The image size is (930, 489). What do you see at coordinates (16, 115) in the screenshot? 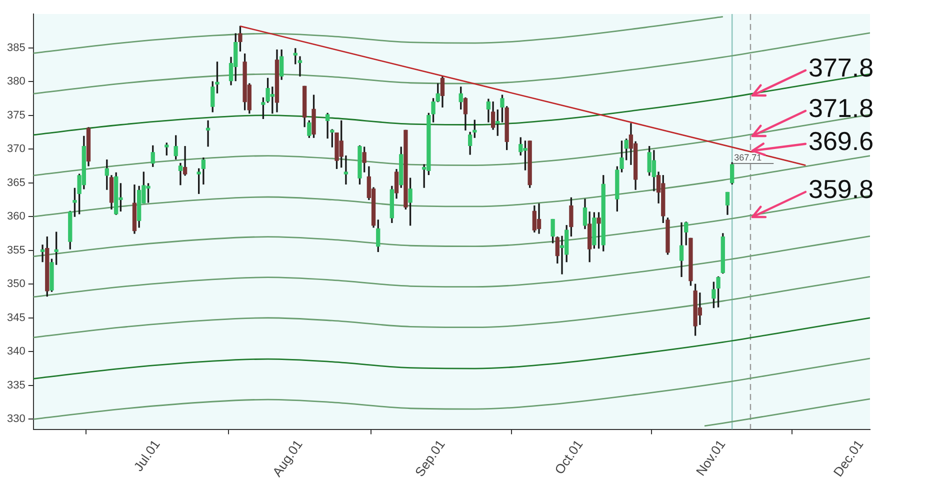
I see `y-tick-label: 375` at bounding box center [16, 115].